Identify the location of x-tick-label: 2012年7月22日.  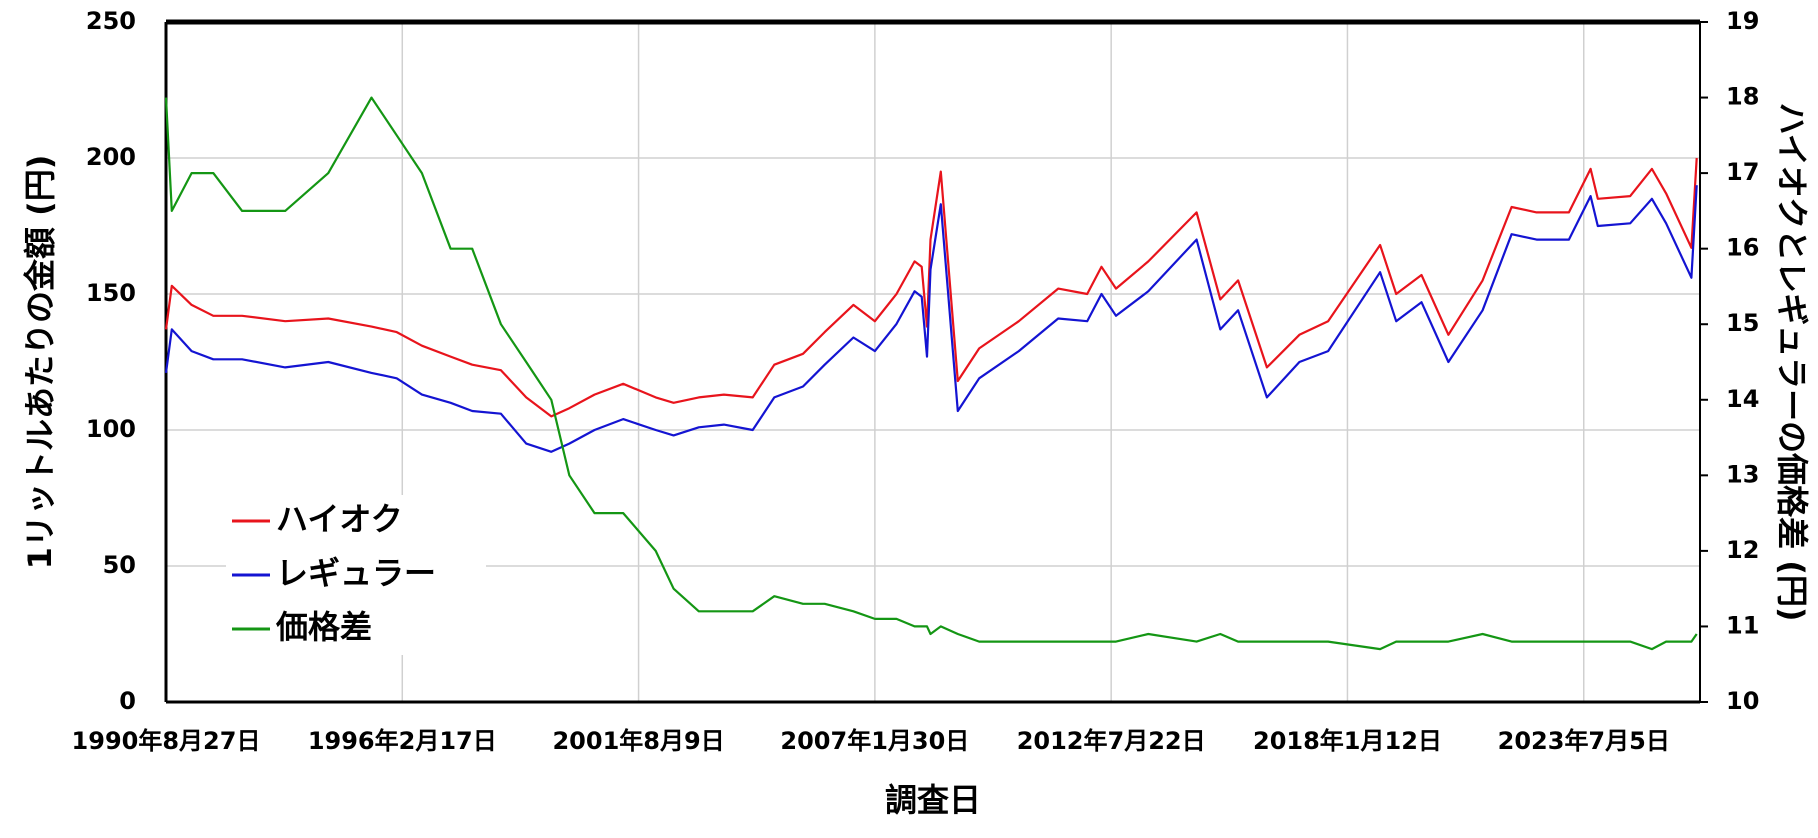
(1111, 741).